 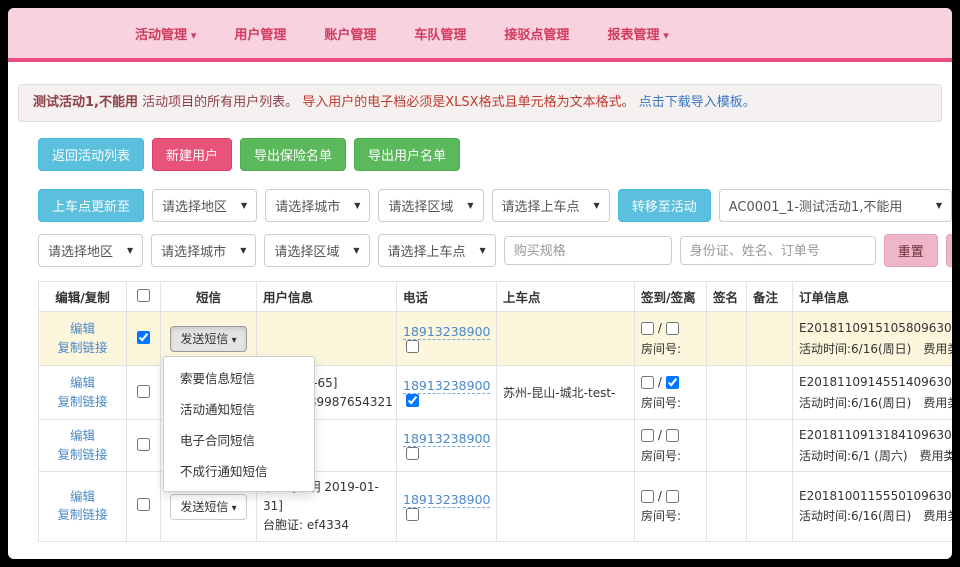 What do you see at coordinates (875, 435) in the screenshot?
I see `order-number: E201811091318410963000031` at bounding box center [875, 435].